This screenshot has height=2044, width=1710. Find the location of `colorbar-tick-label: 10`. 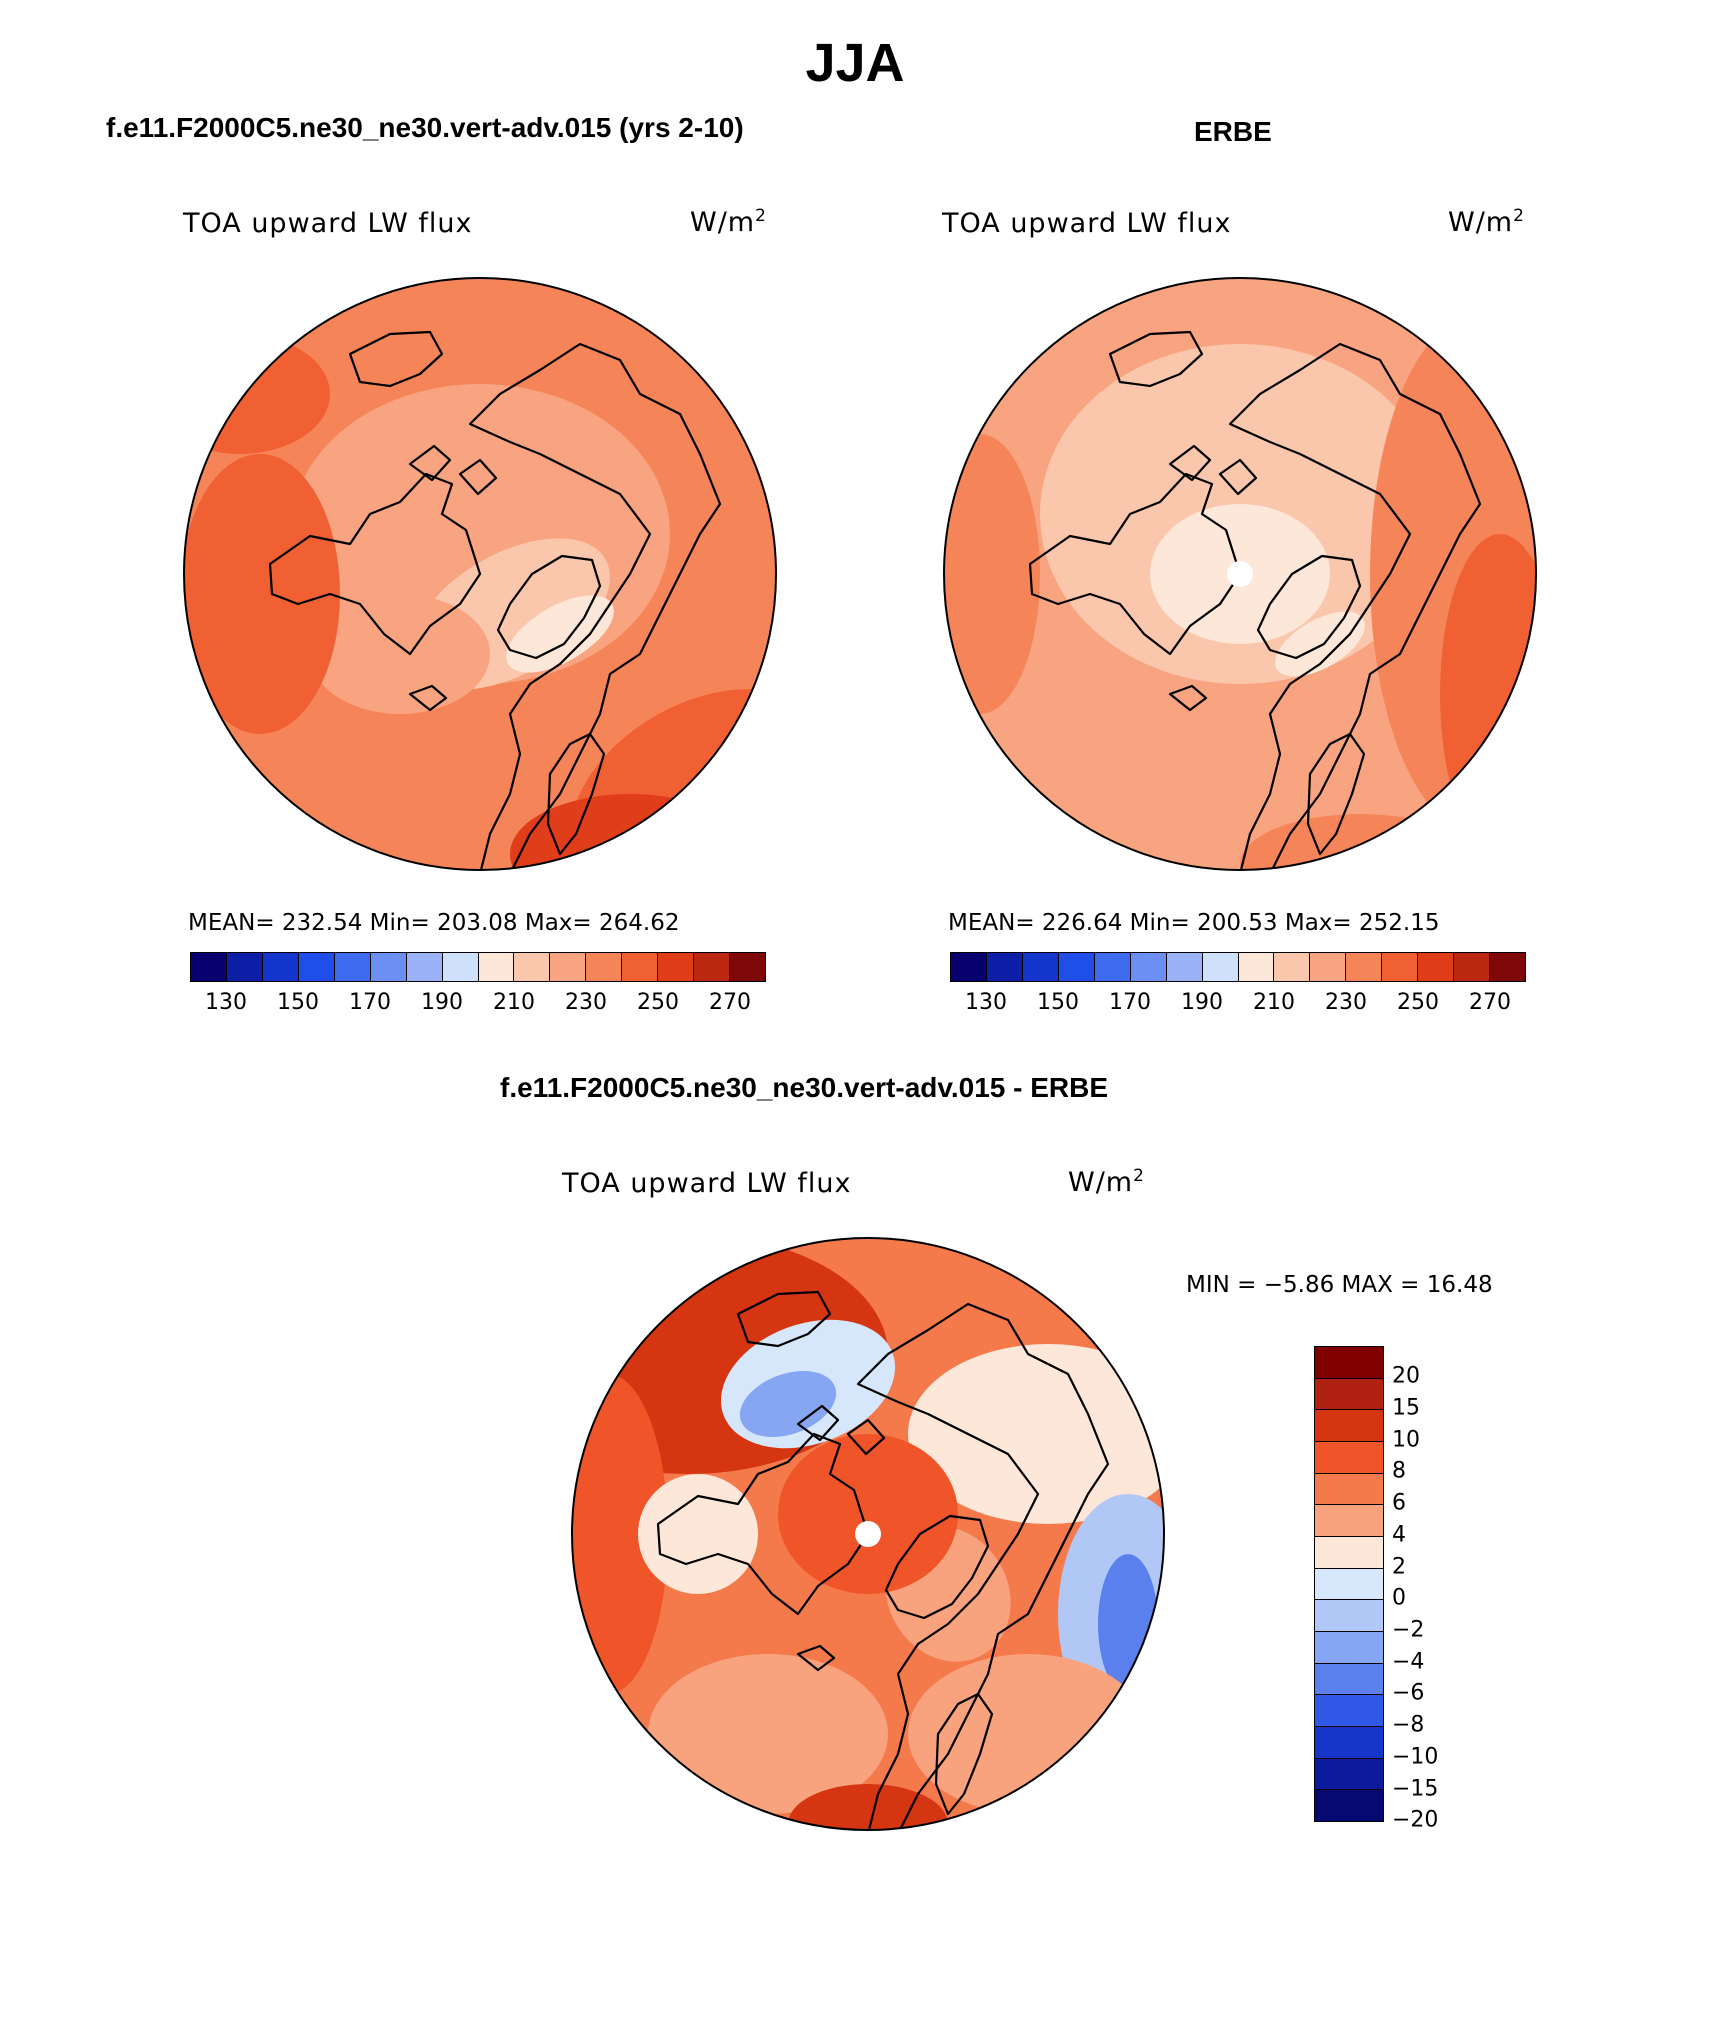

colorbar-tick-label: 10 is located at coordinates (1406, 1440).